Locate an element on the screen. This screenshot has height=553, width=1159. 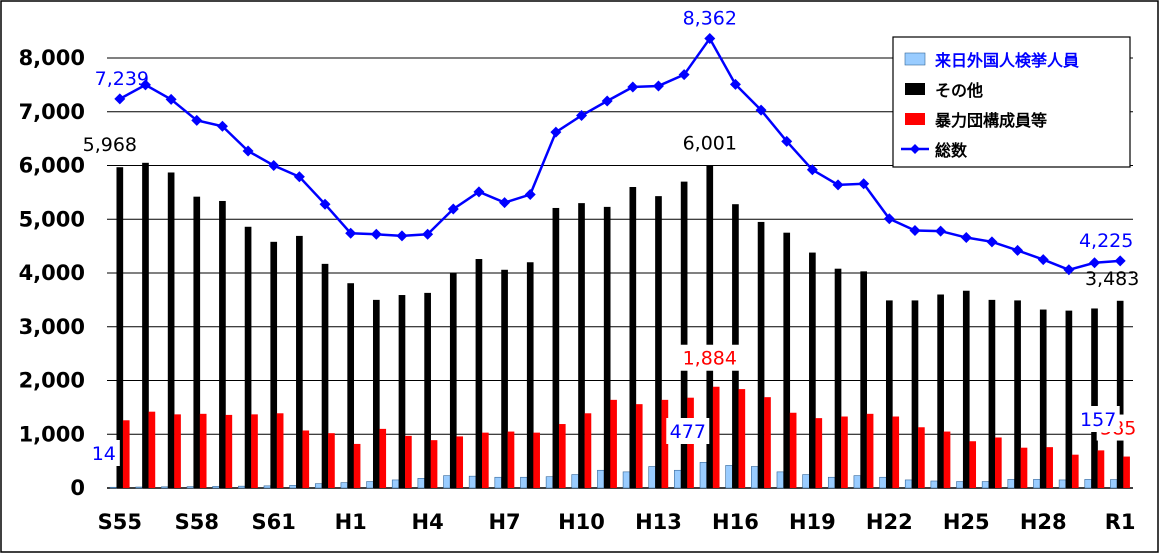
legend-box is located at coordinates (1011, 102).